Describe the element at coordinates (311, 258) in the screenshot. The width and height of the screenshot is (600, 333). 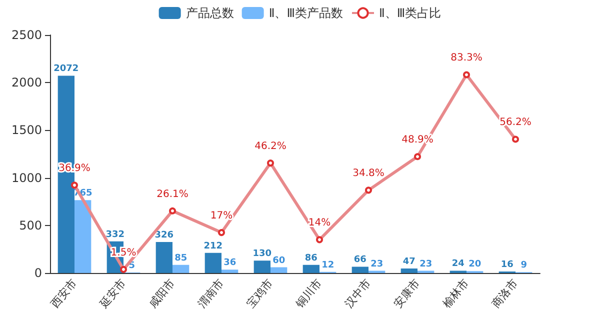
I see `data-label: 86` at that location.